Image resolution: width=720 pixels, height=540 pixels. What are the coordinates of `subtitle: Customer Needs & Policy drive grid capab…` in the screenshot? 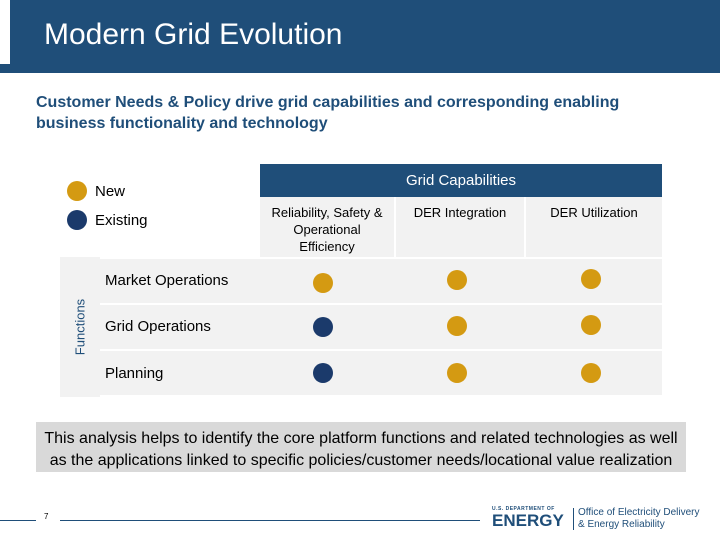 It's located at (328, 113).